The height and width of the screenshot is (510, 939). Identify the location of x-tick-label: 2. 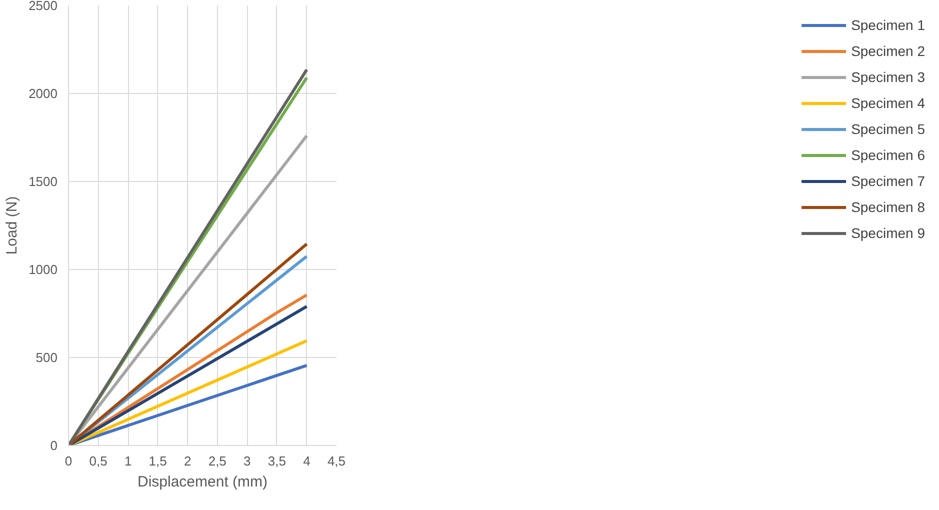
(188, 461).